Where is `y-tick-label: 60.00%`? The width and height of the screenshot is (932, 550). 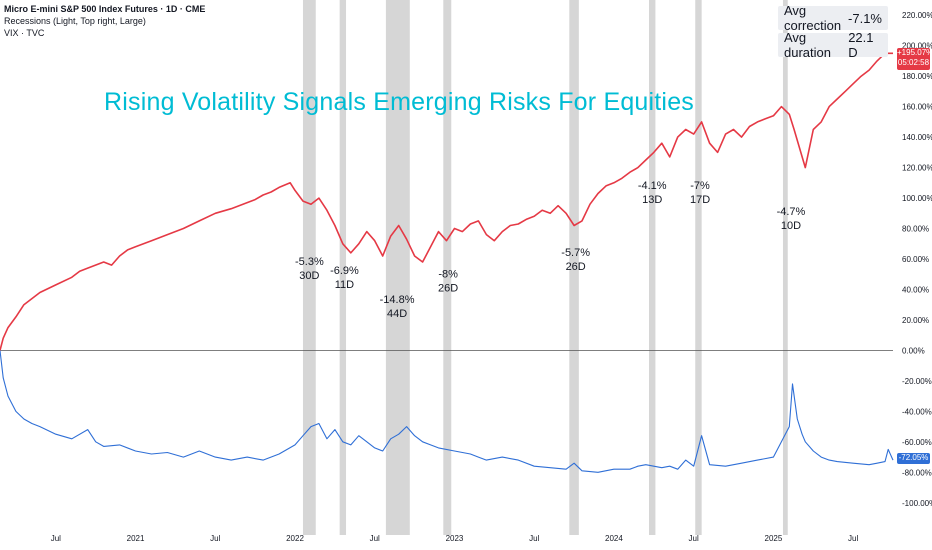 y-tick-label: 60.00% is located at coordinates (915, 259).